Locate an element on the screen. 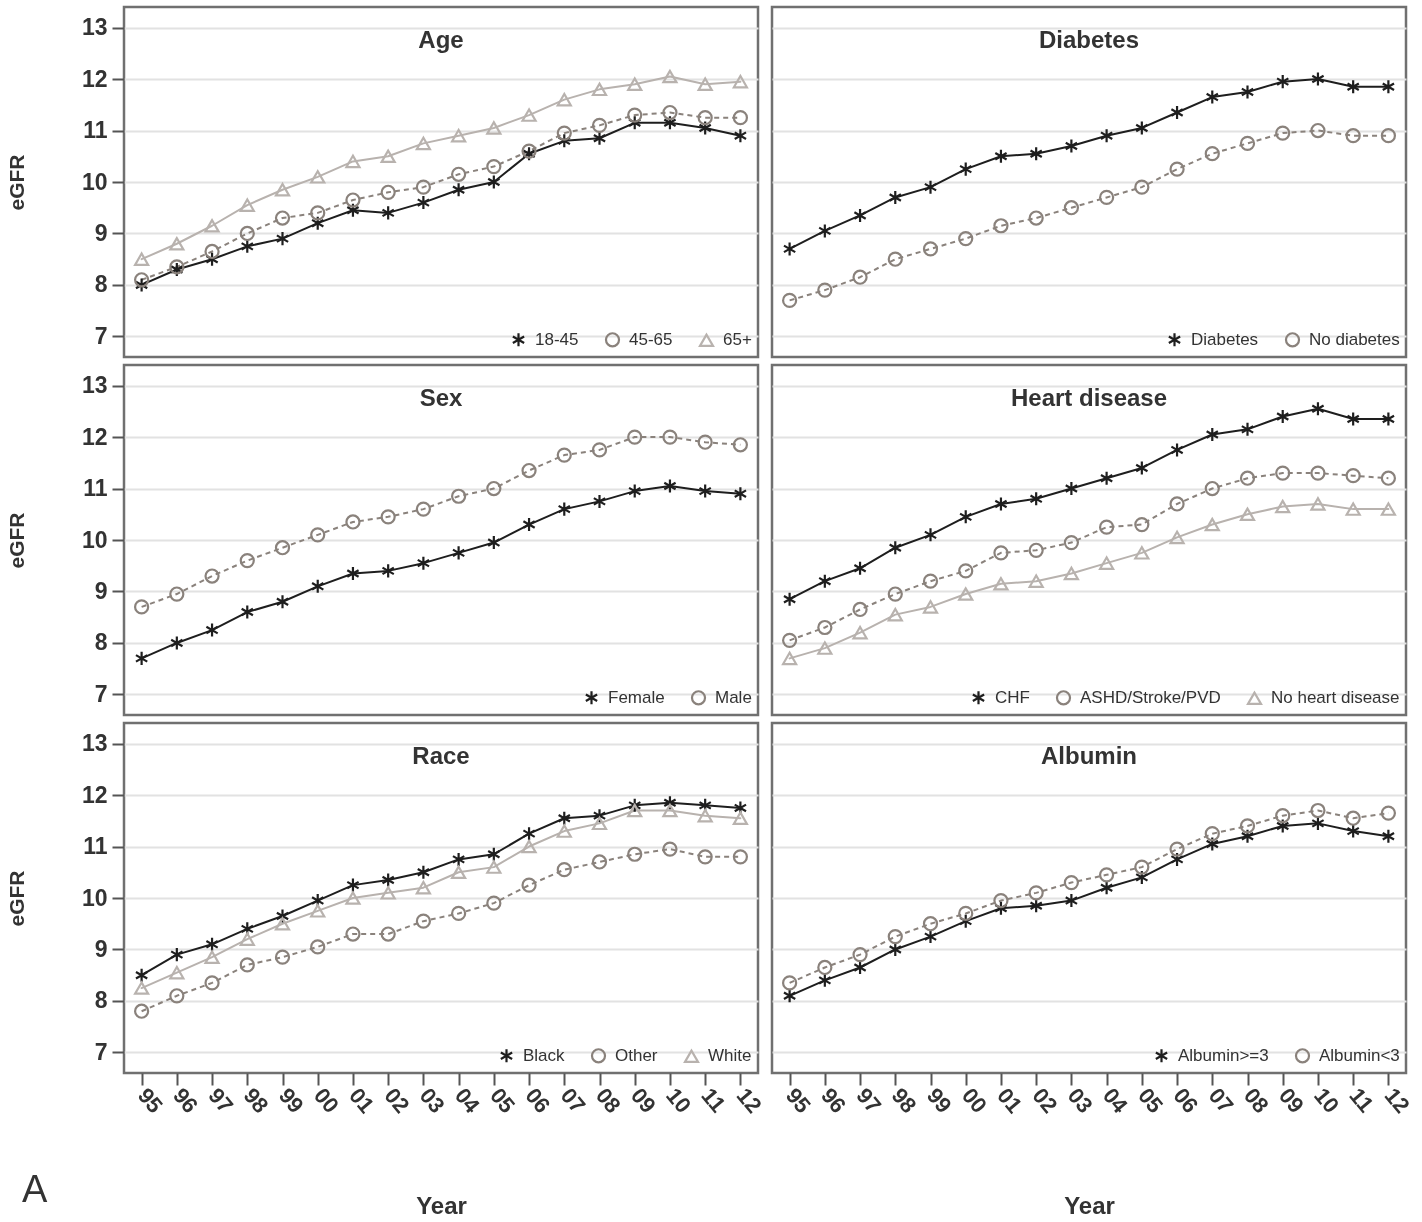  x-tick-label: 95 is located at coordinates (150, 1100).